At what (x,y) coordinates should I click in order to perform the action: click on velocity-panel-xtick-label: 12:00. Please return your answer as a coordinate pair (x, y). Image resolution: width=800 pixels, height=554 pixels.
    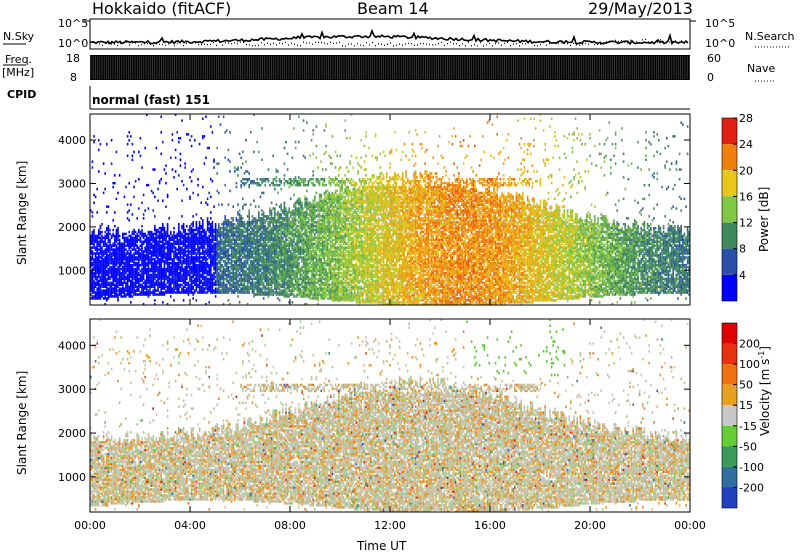
    Looking at the image, I should click on (390, 525).